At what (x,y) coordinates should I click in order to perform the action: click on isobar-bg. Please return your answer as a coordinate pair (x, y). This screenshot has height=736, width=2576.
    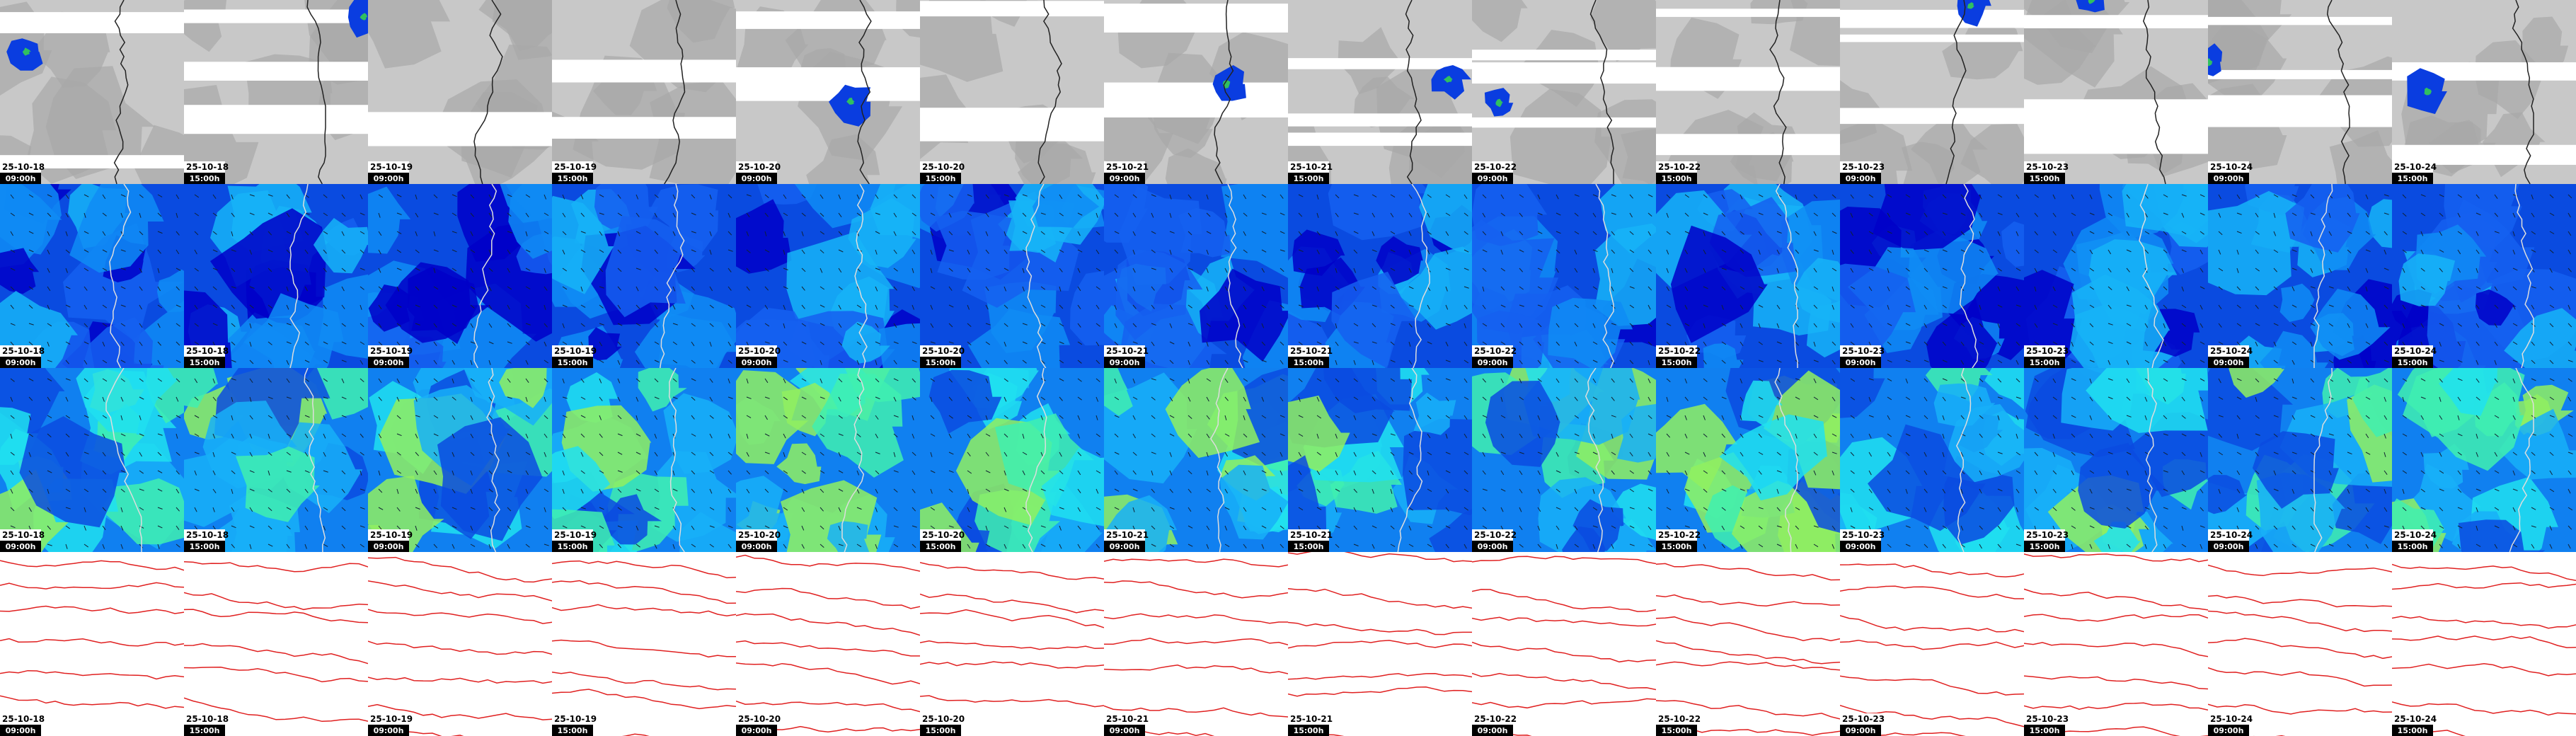
    Looking at the image, I should click on (828, 644).